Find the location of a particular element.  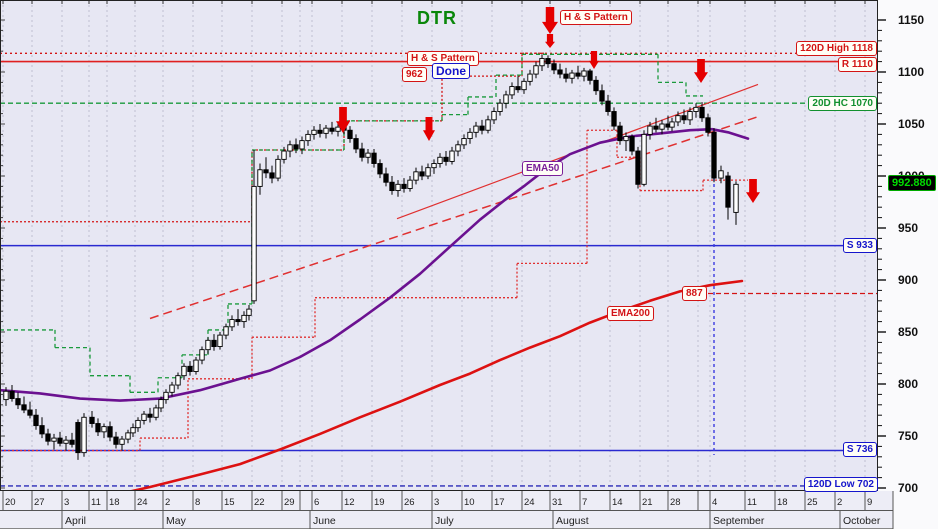

date-tick: 2 is located at coordinates (839, 502).